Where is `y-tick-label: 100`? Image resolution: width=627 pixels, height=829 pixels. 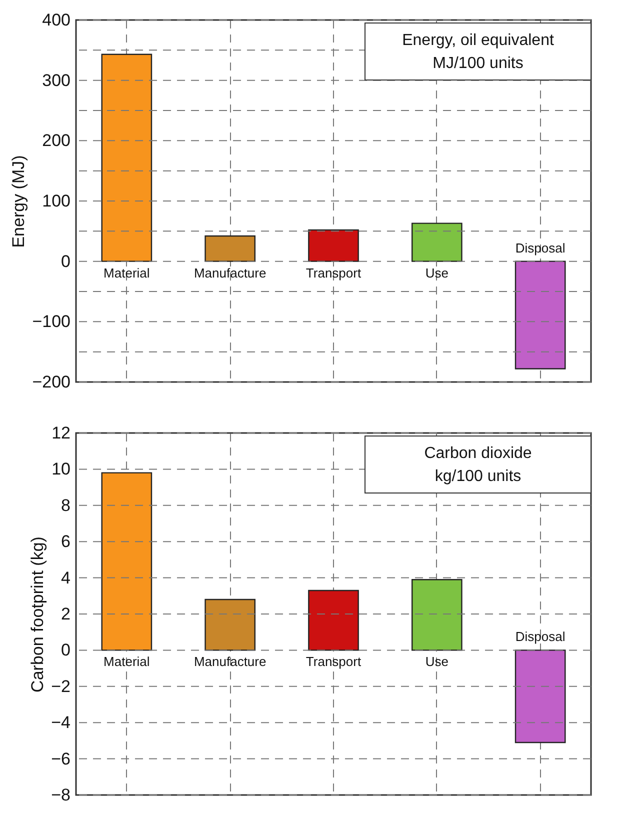
y-tick-label: 100 is located at coordinates (56, 201).